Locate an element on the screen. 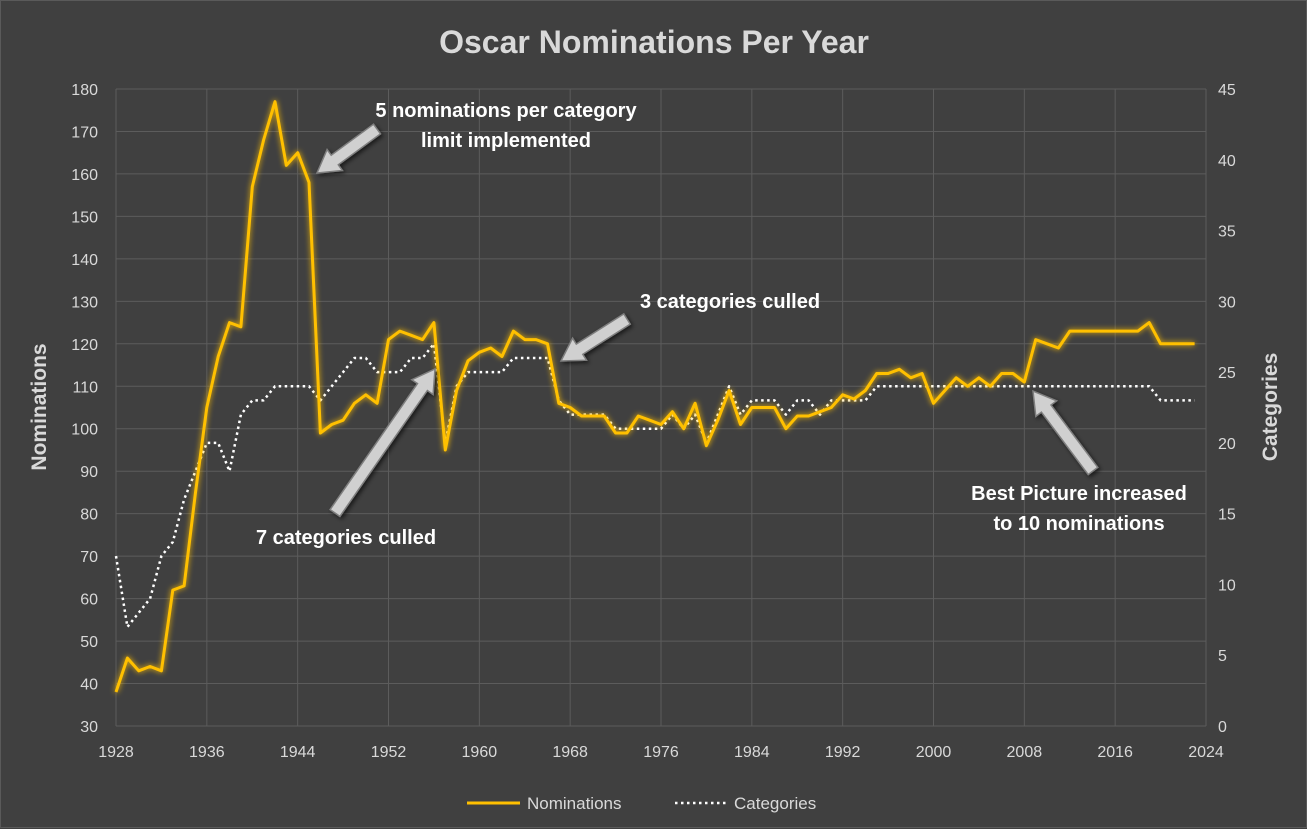 This screenshot has width=1307, height=829. x-tick-label: 1984 is located at coordinates (752, 752).